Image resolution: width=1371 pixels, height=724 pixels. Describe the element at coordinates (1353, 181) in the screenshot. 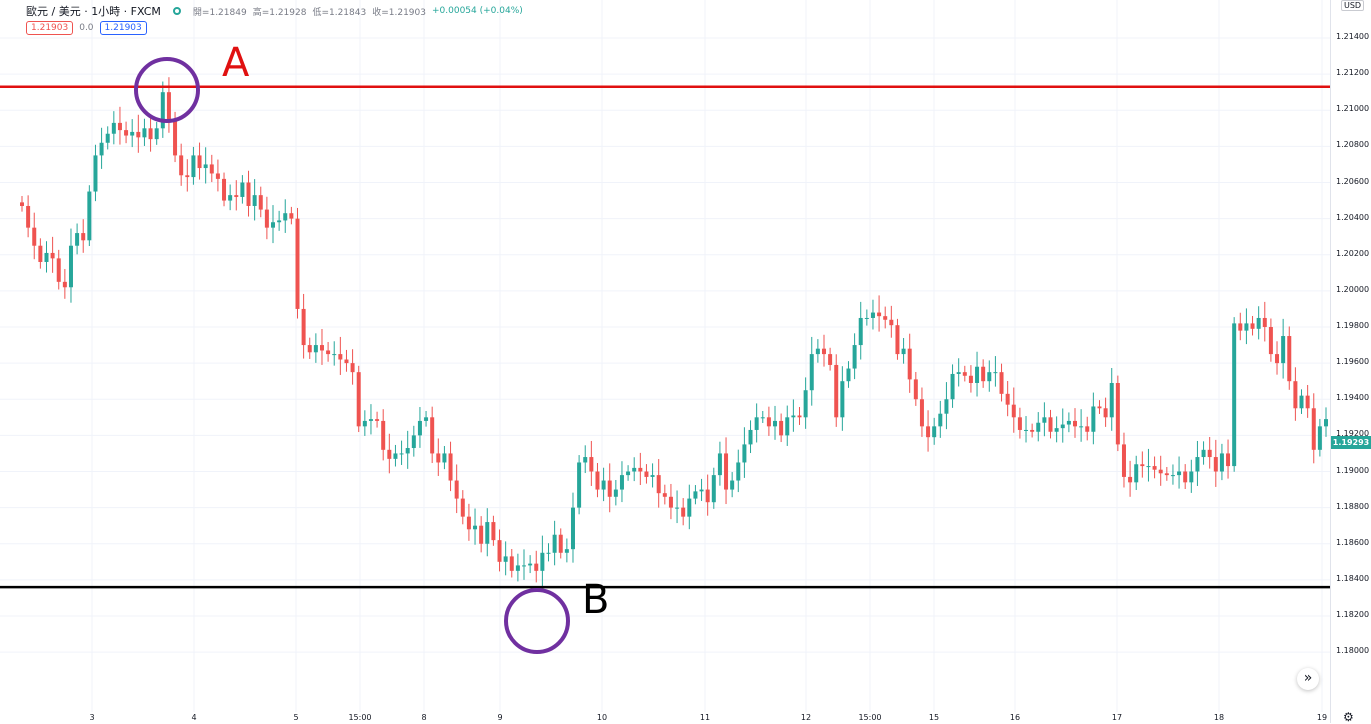

I see `price-tick-label: 1.20600` at that location.